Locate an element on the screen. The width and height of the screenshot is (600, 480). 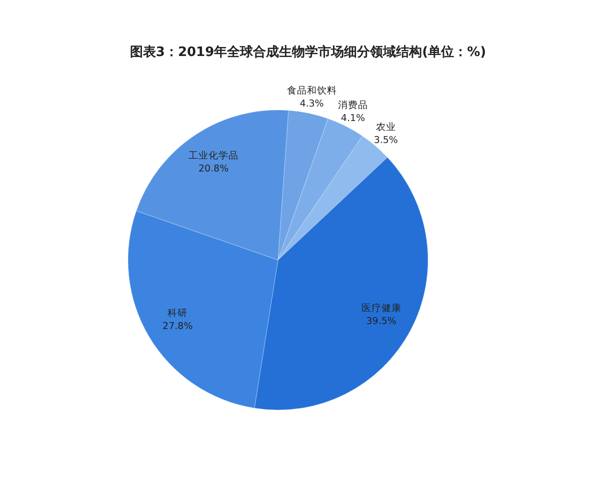
slice-label: 科研 is located at coordinates (178, 313).